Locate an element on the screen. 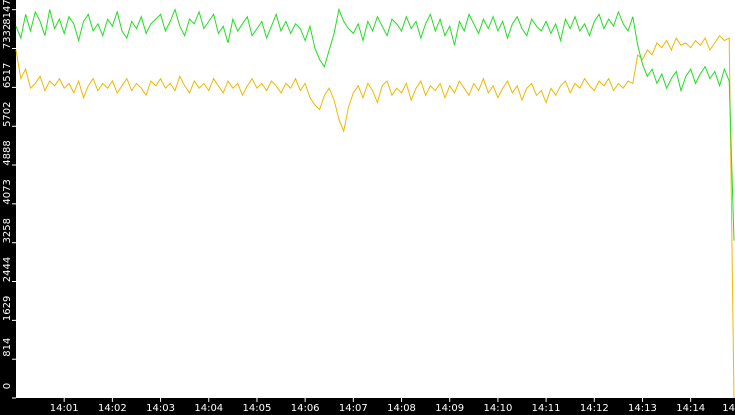 The height and width of the screenshot is (415, 735). y-tick-label: 0 is located at coordinates (7, 386).